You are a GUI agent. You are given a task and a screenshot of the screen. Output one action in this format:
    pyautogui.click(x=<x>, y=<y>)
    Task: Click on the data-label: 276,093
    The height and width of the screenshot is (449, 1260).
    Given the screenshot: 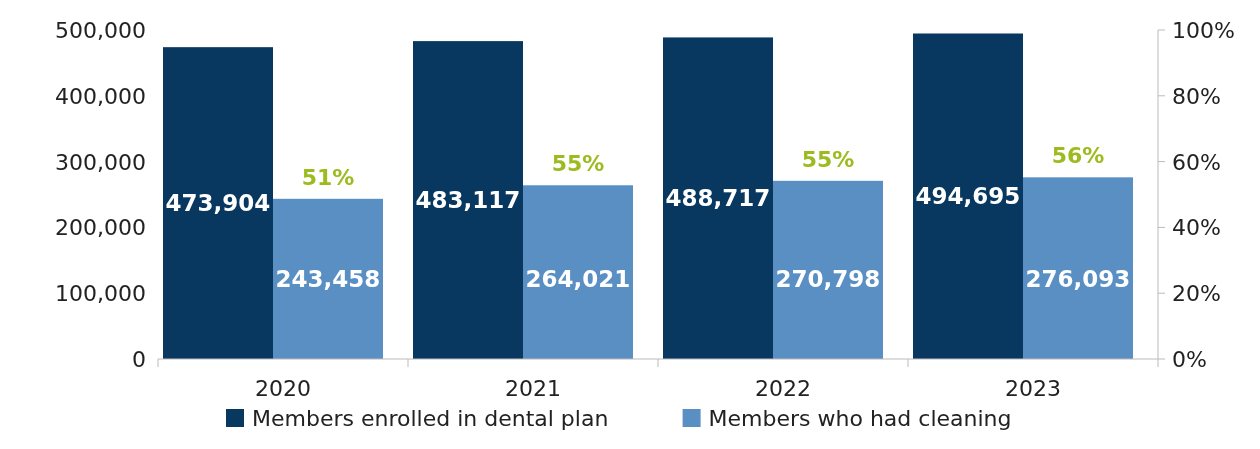 What is the action you would take?
    pyautogui.click(x=1078, y=279)
    